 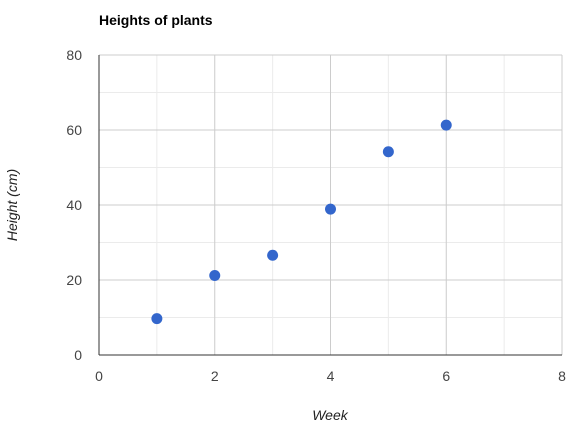 I want to click on y-tick-label: 80, so click(x=74, y=55).